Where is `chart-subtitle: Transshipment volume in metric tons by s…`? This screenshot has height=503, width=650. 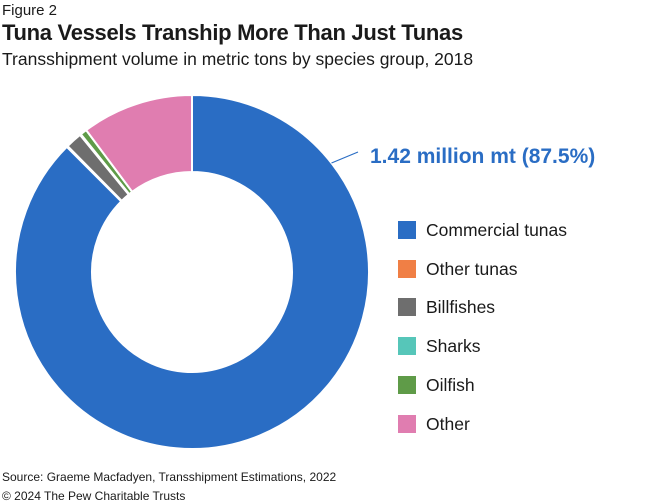
chart-subtitle: Transshipment volume in metric tons by s… is located at coordinates (238, 59).